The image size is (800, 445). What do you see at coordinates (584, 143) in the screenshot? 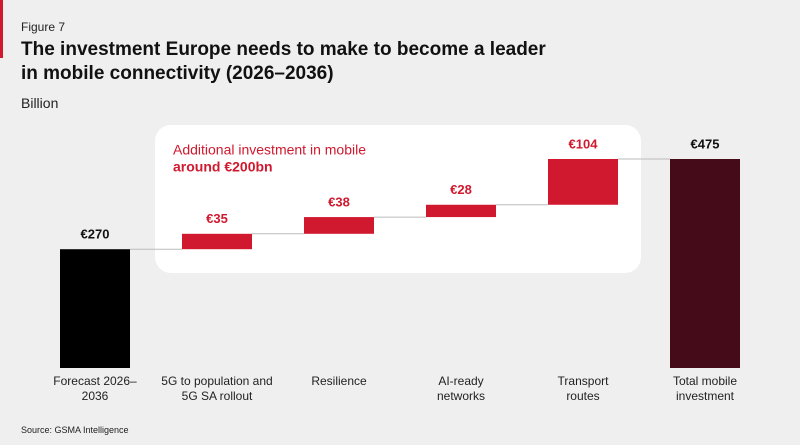
I see `value-label: €104` at bounding box center [584, 143].